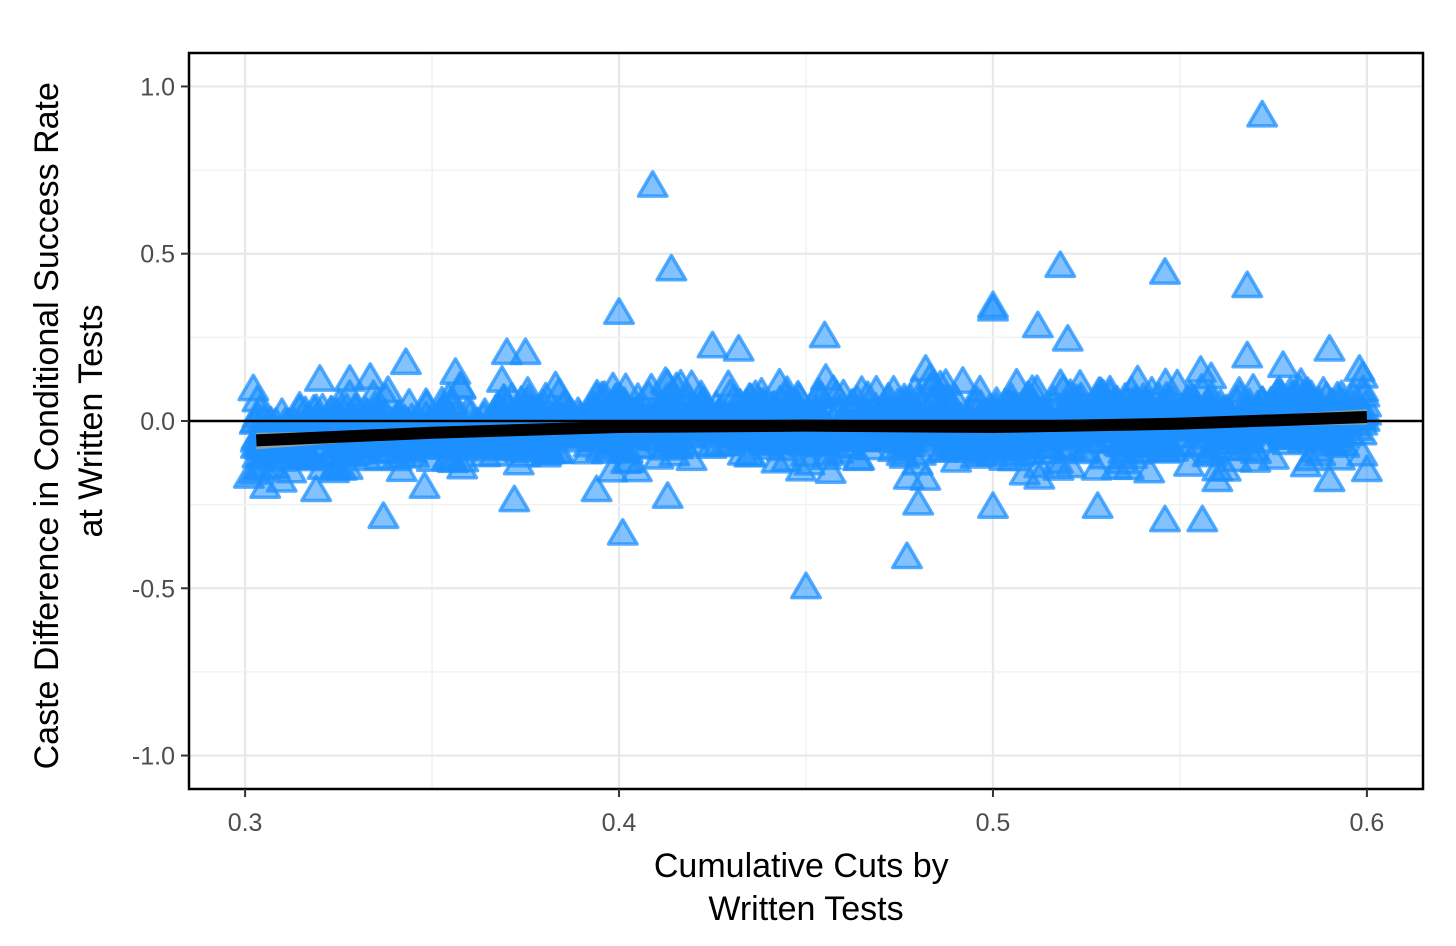 This screenshot has width=1456, height=946. What do you see at coordinates (245, 823) in the screenshot?
I see `x-tick-label: 0.3` at bounding box center [245, 823].